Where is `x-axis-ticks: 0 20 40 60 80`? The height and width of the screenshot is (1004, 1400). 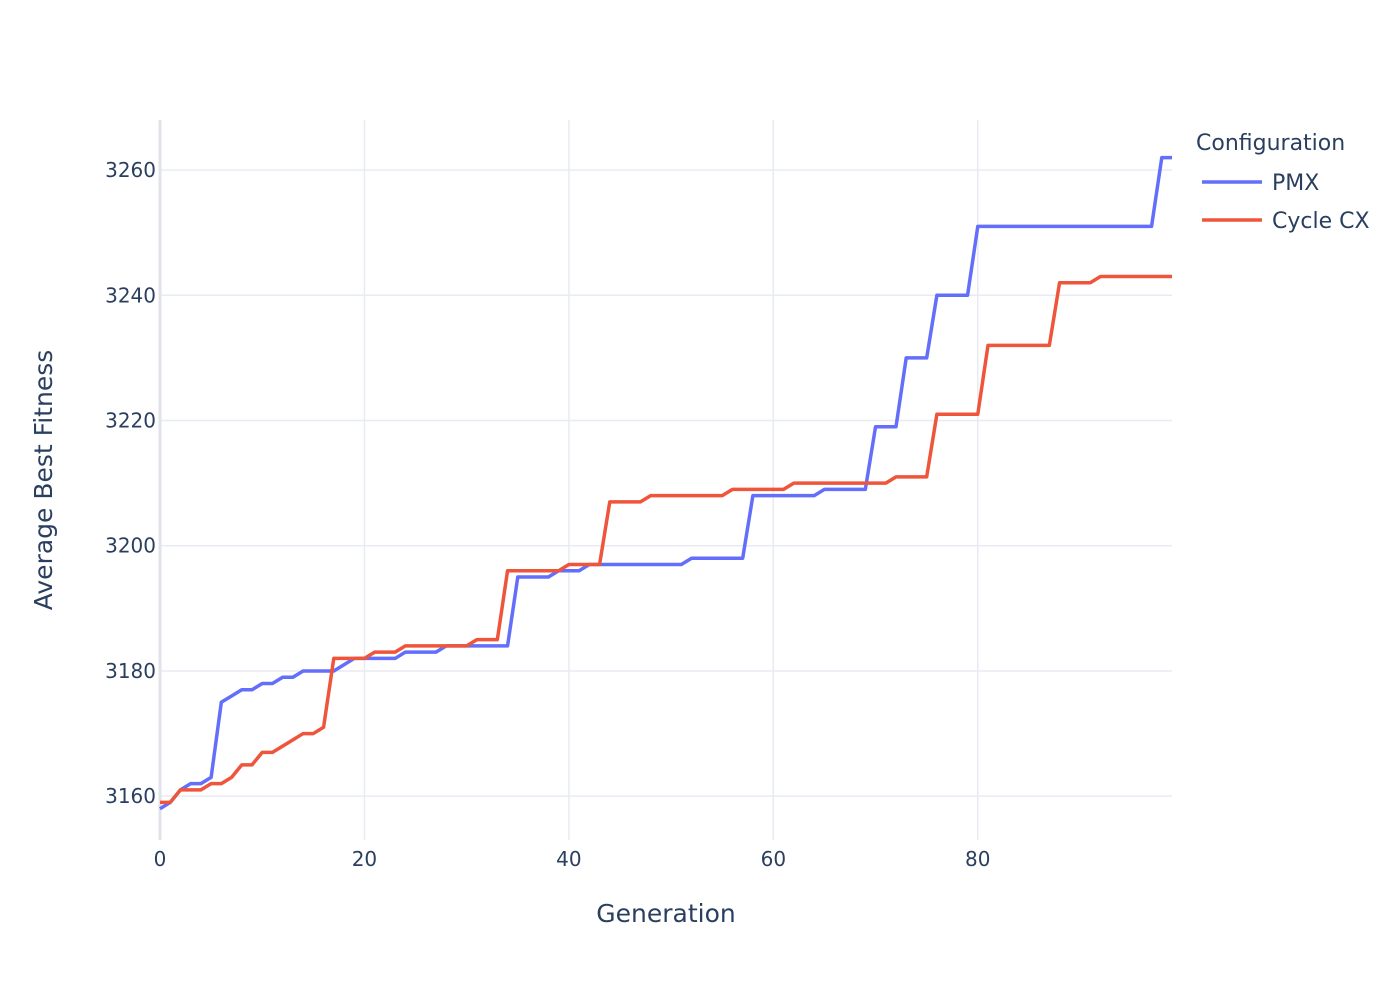
x-axis-ticks: 0 20 40 60 80 is located at coordinates (572, 859).